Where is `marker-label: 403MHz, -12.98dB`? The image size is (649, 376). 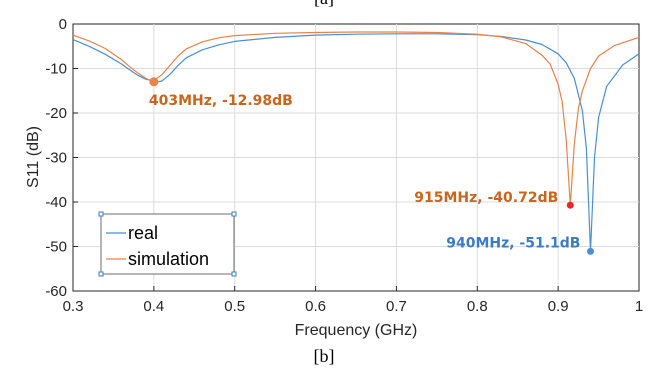 marker-label: 403MHz, -12.98dB is located at coordinates (221, 101).